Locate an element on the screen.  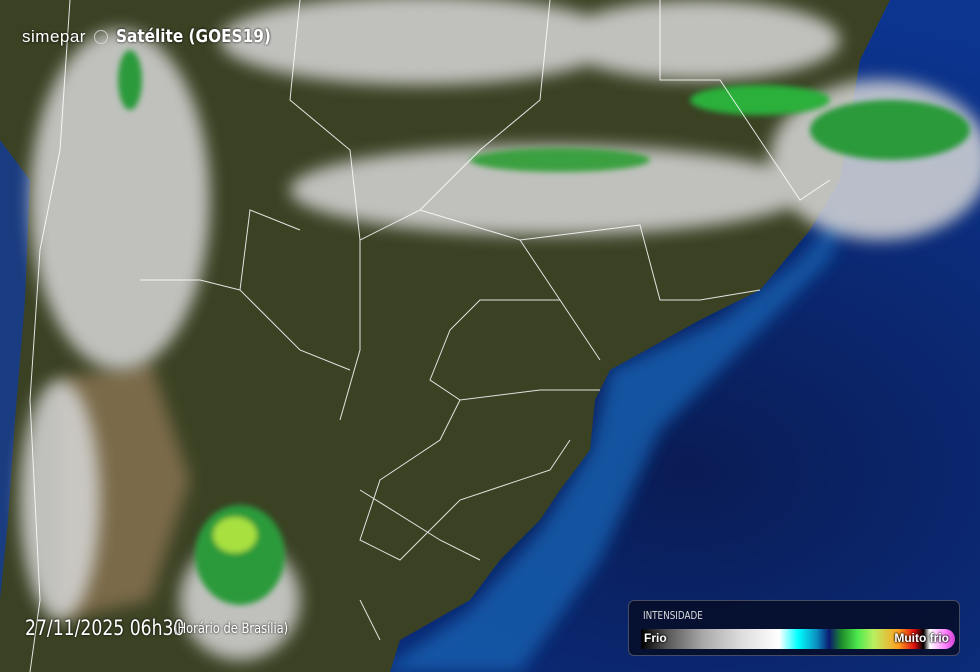
page-title: Satélite (GOES19) is located at coordinates (193, 36).